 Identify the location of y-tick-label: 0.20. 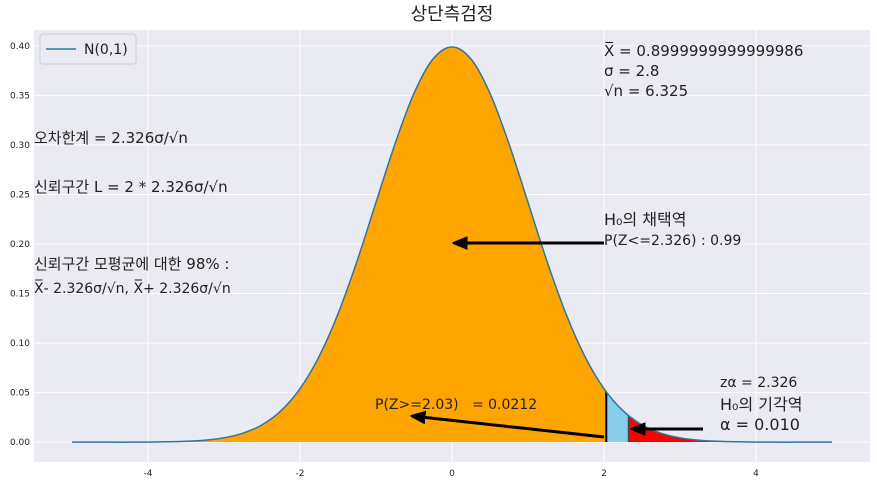
(20, 245).